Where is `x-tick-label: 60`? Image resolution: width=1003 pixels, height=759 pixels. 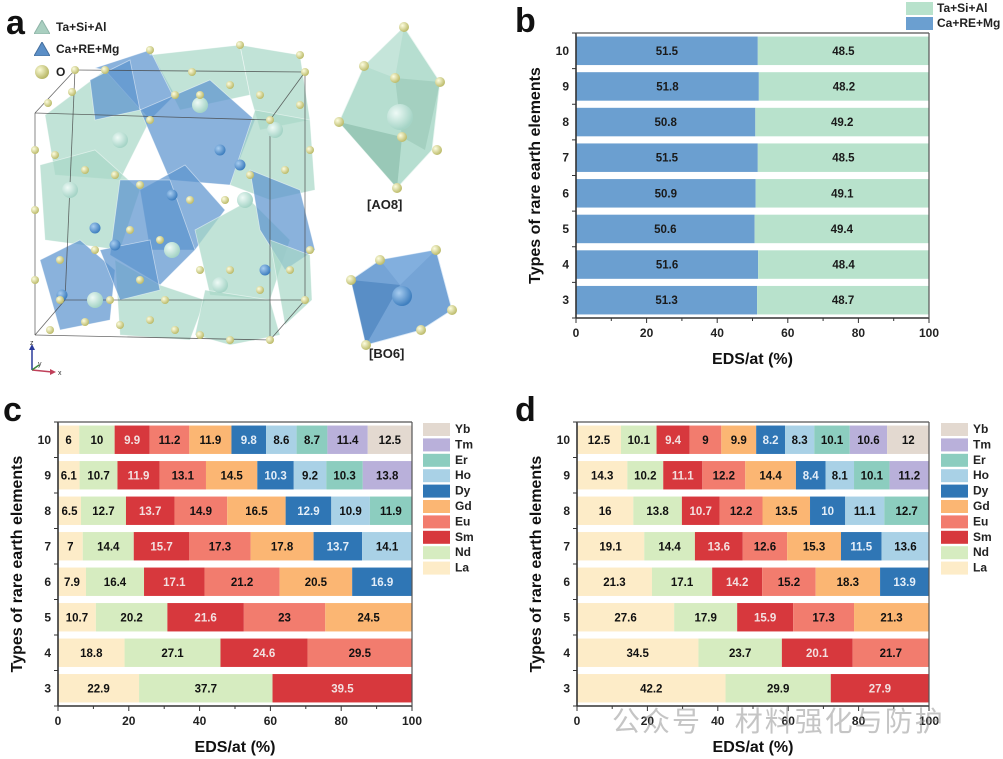 x-tick-label: 60 is located at coordinates (271, 721).